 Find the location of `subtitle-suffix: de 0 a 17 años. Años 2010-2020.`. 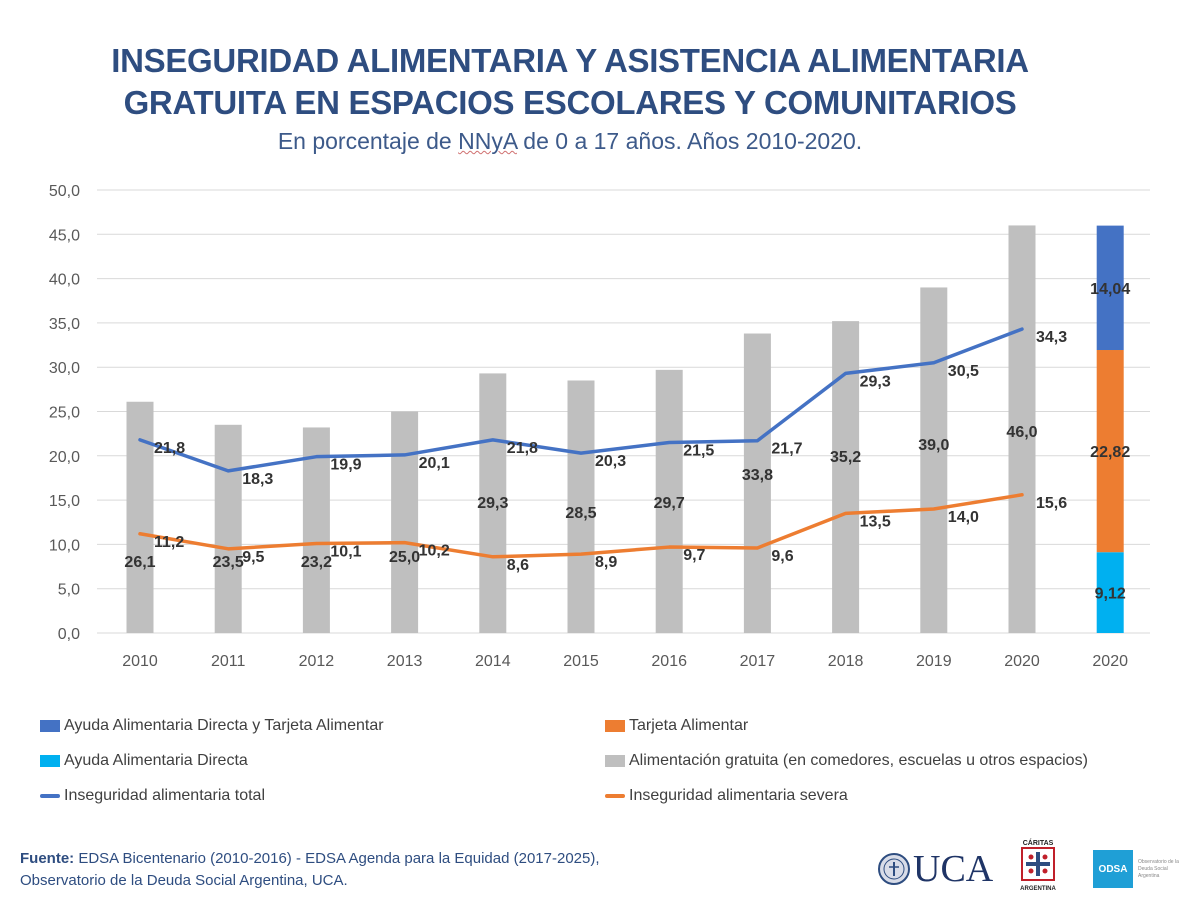

subtitle-suffix: de 0 a 17 años. Años 2010-2020. is located at coordinates (689, 141).